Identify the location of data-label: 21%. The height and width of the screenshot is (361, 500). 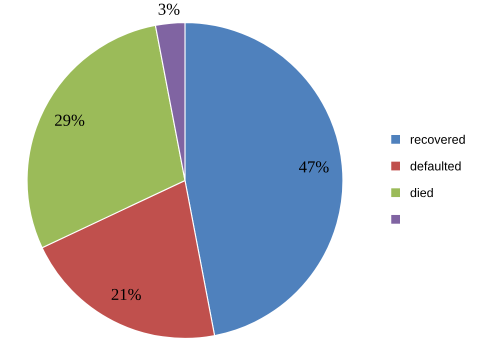
(126, 294).